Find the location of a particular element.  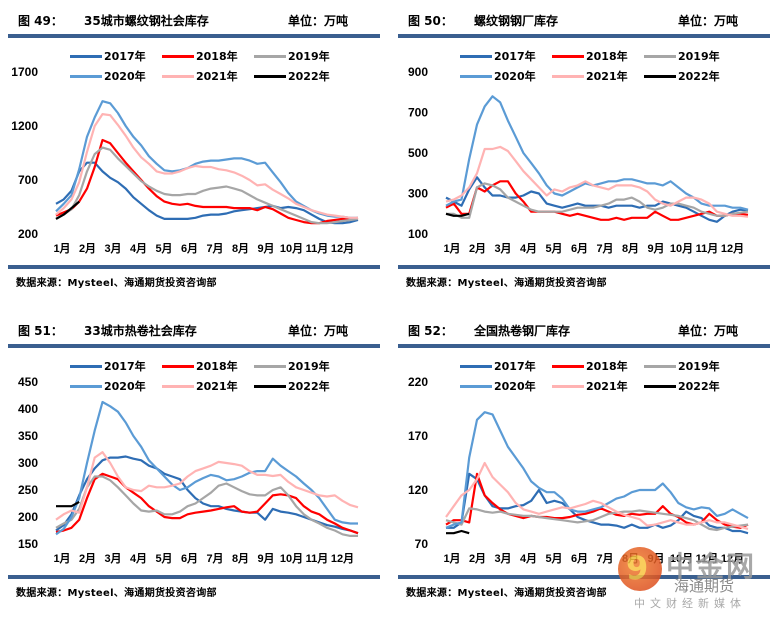

legend-item: 2017年 is located at coordinates (108, 56).